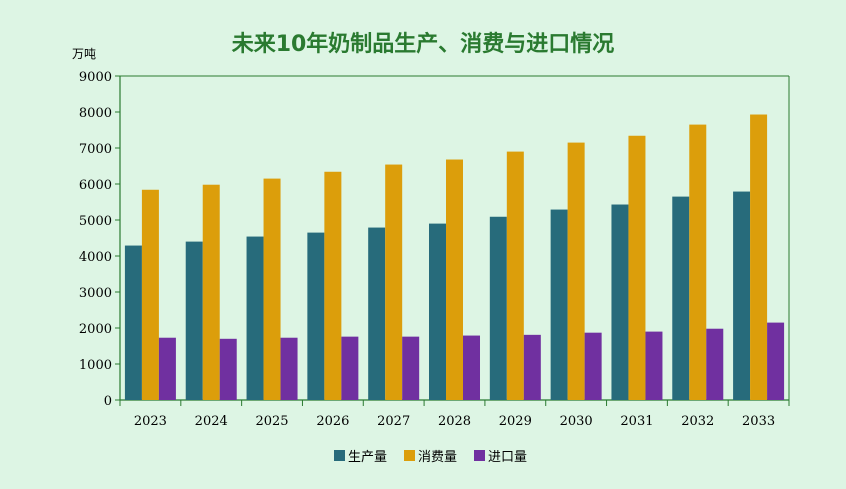  What do you see at coordinates (84, 54) in the screenshot?
I see `y-axis-unit-label: 万吨` at bounding box center [84, 54].